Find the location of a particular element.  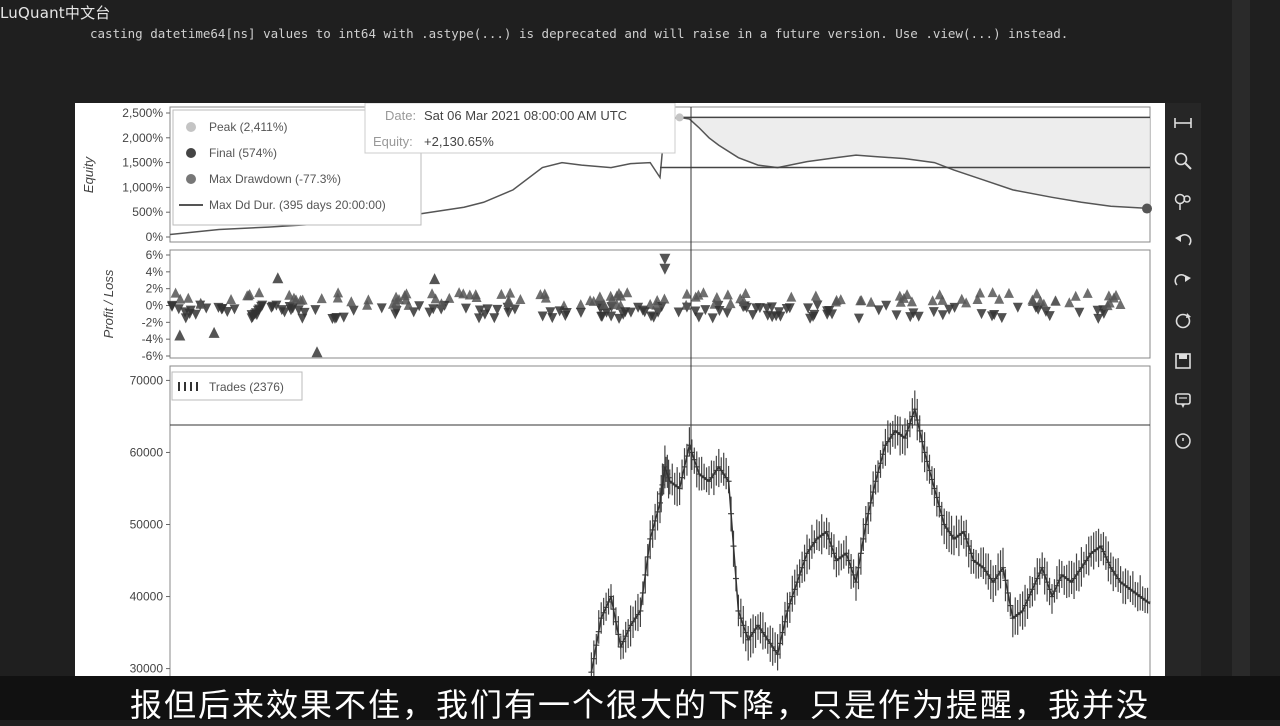

peak-marker is located at coordinates (679, 117).